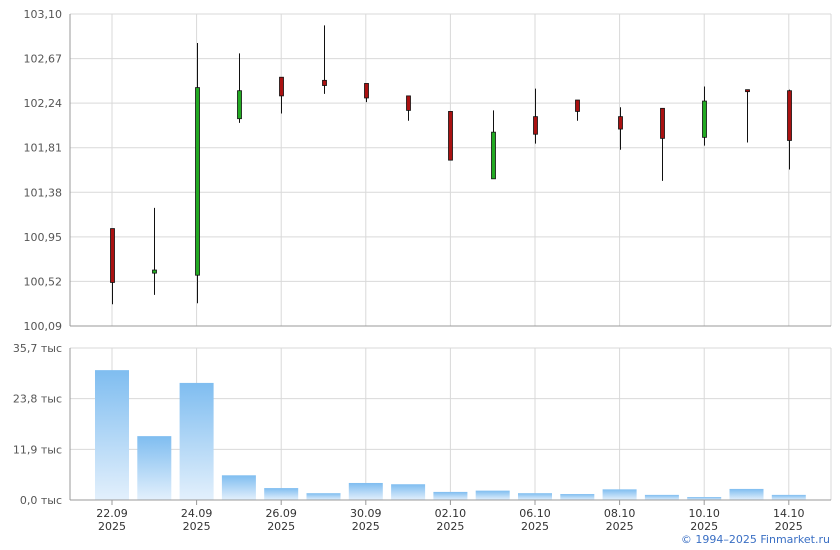 The height and width of the screenshot is (550, 840). What do you see at coordinates (789, 513) in the screenshot?
I see `x-tick-date: 14.10` at bounding box center [789, 513].